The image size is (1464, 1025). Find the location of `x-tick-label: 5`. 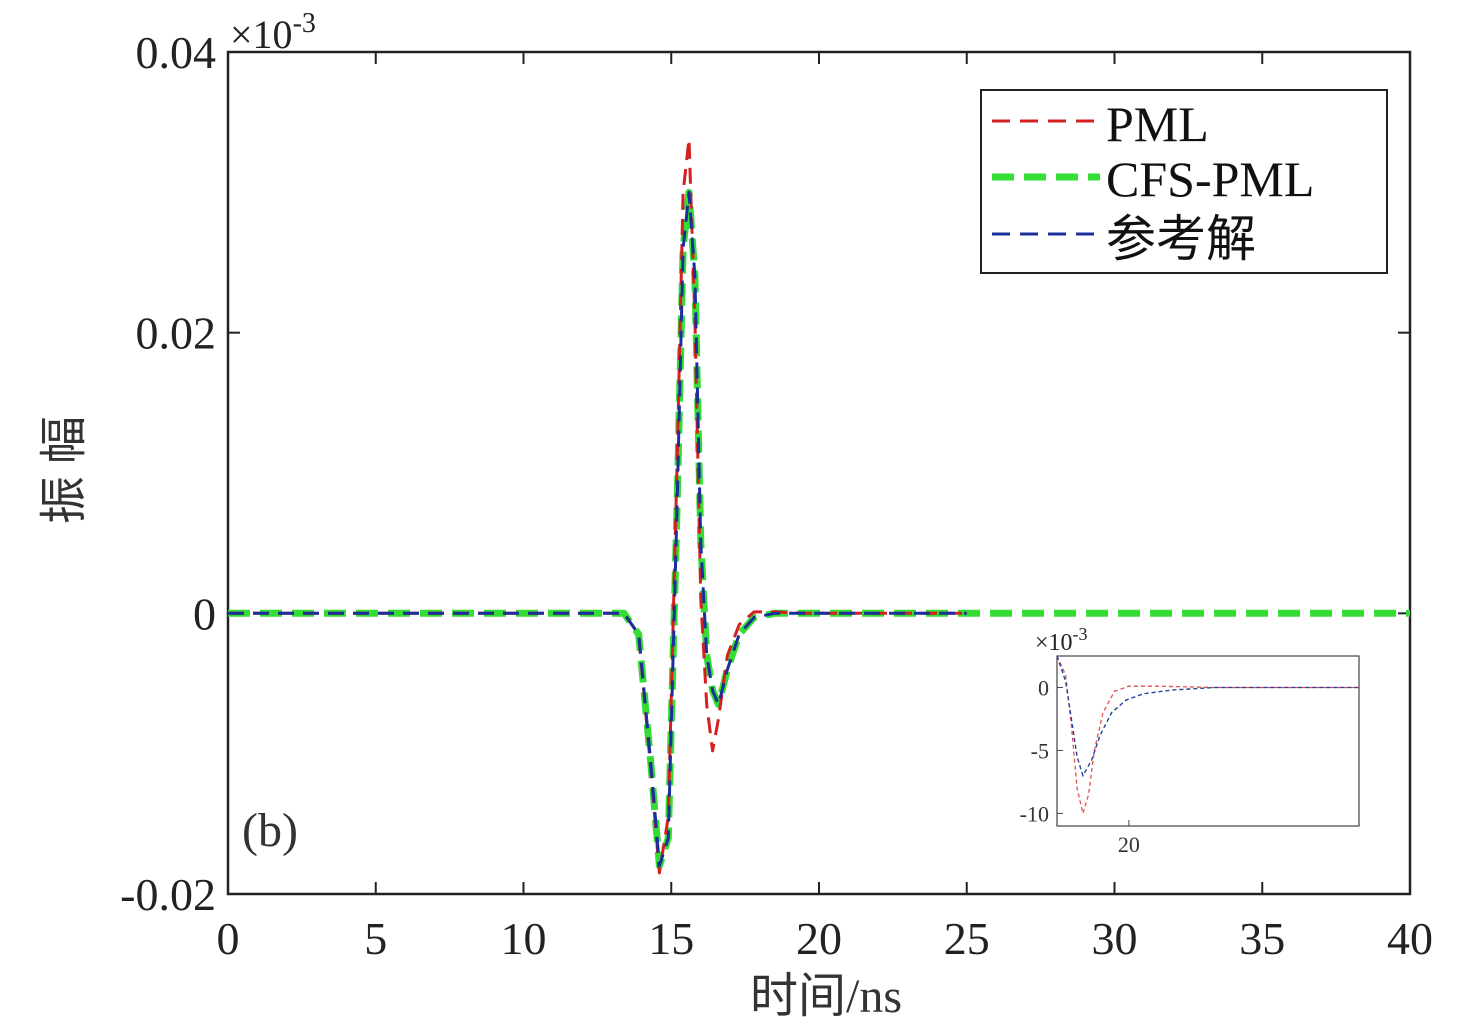

x-tick-label: 5 is located at coordinates (375, 938).